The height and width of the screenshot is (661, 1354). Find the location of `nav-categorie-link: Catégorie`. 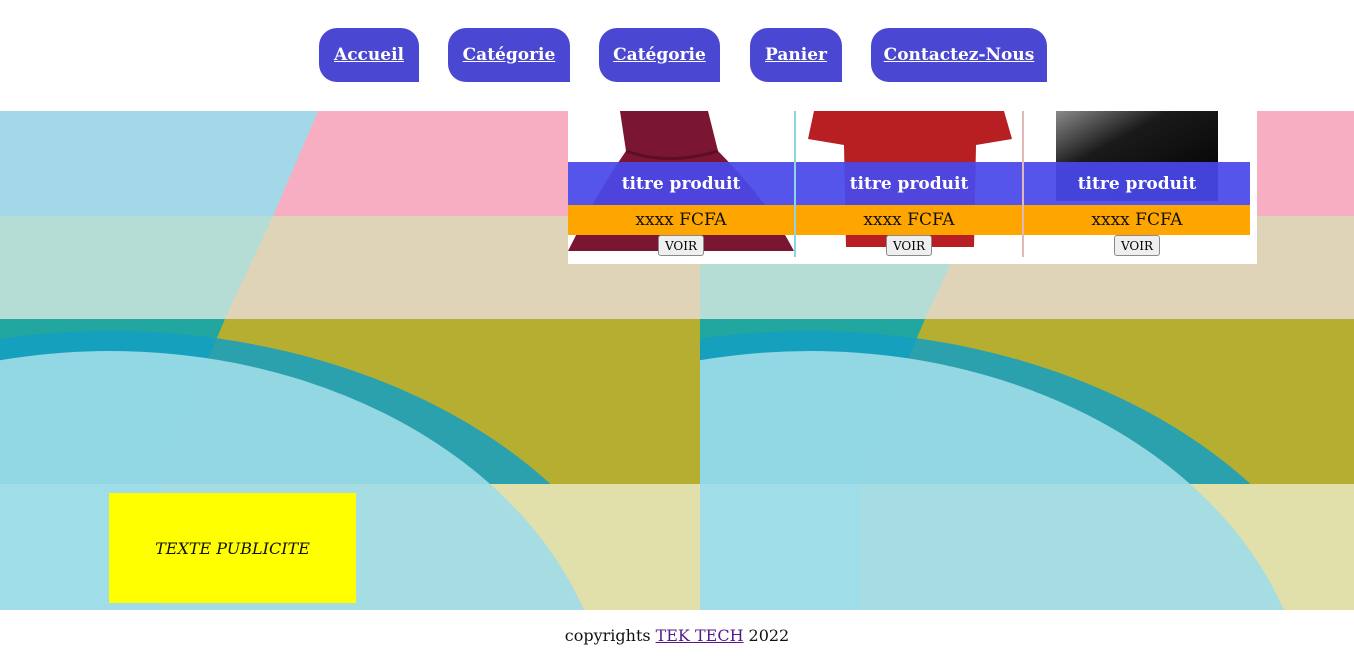

nav-categorie-link: Catégorie is located at coordinates (509, 55).